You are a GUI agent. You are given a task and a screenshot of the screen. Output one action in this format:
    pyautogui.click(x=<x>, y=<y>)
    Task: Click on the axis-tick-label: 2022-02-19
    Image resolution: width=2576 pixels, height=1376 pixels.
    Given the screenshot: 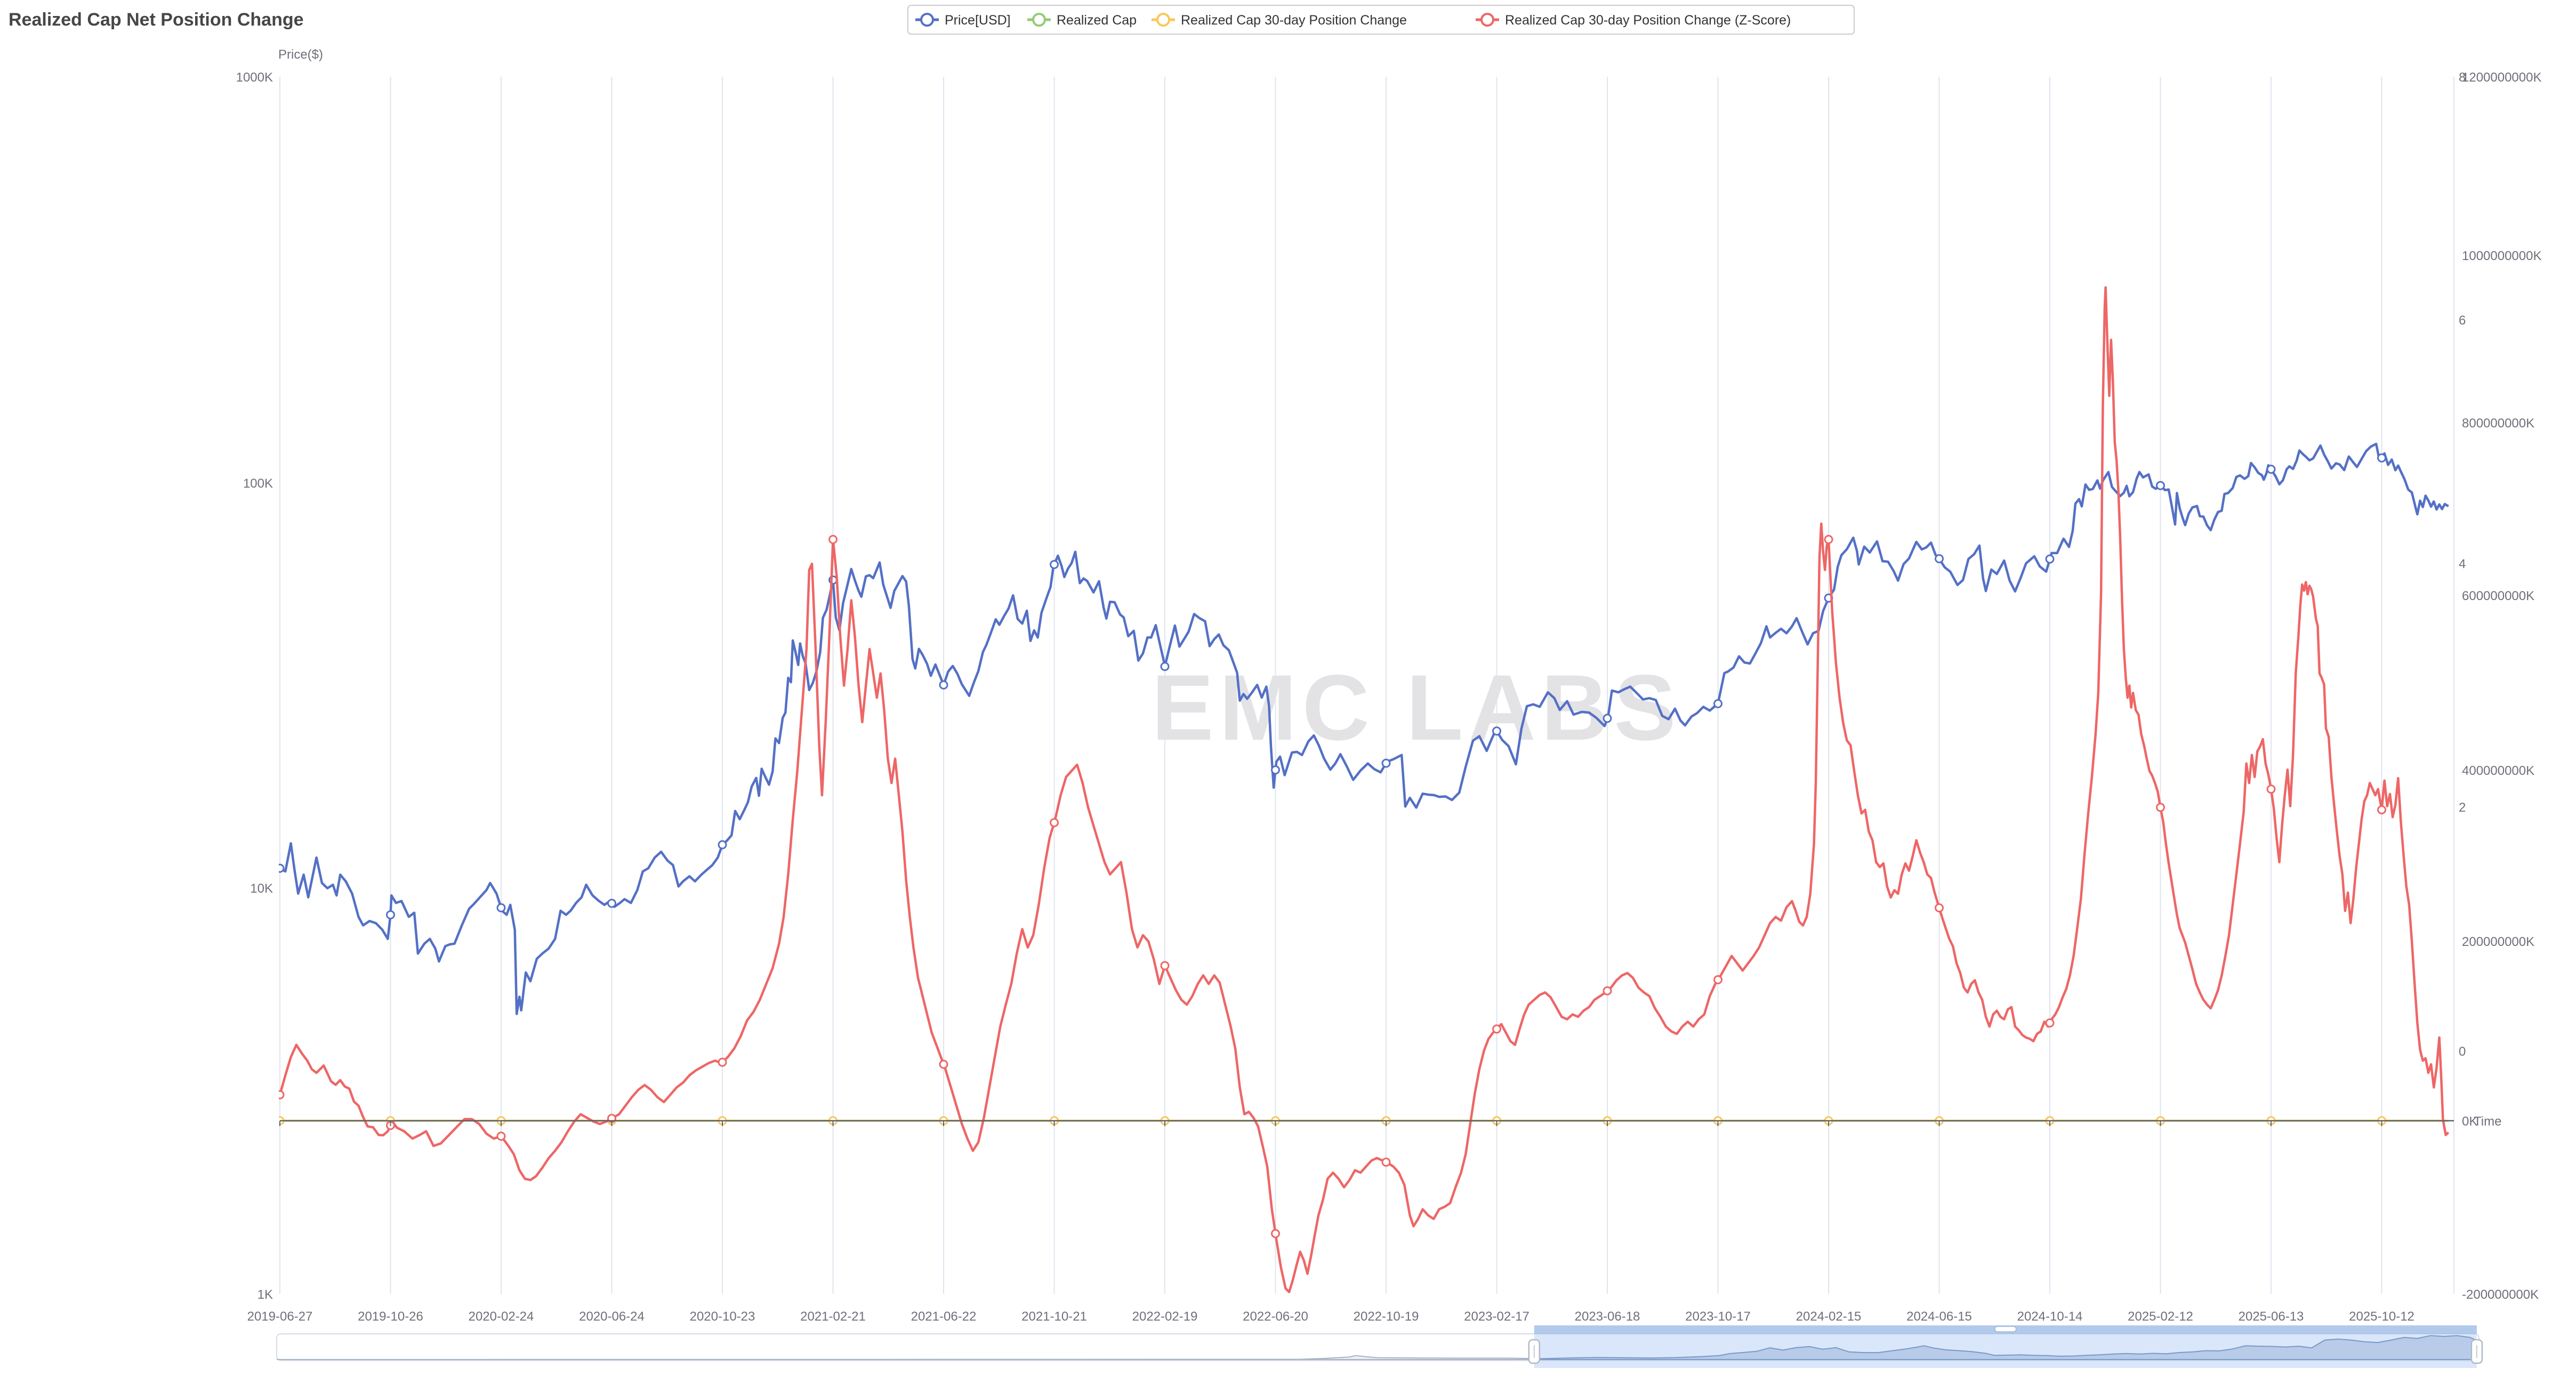 What is the action you would take?
    pyautogui.click(x=1165, y=1316)
    